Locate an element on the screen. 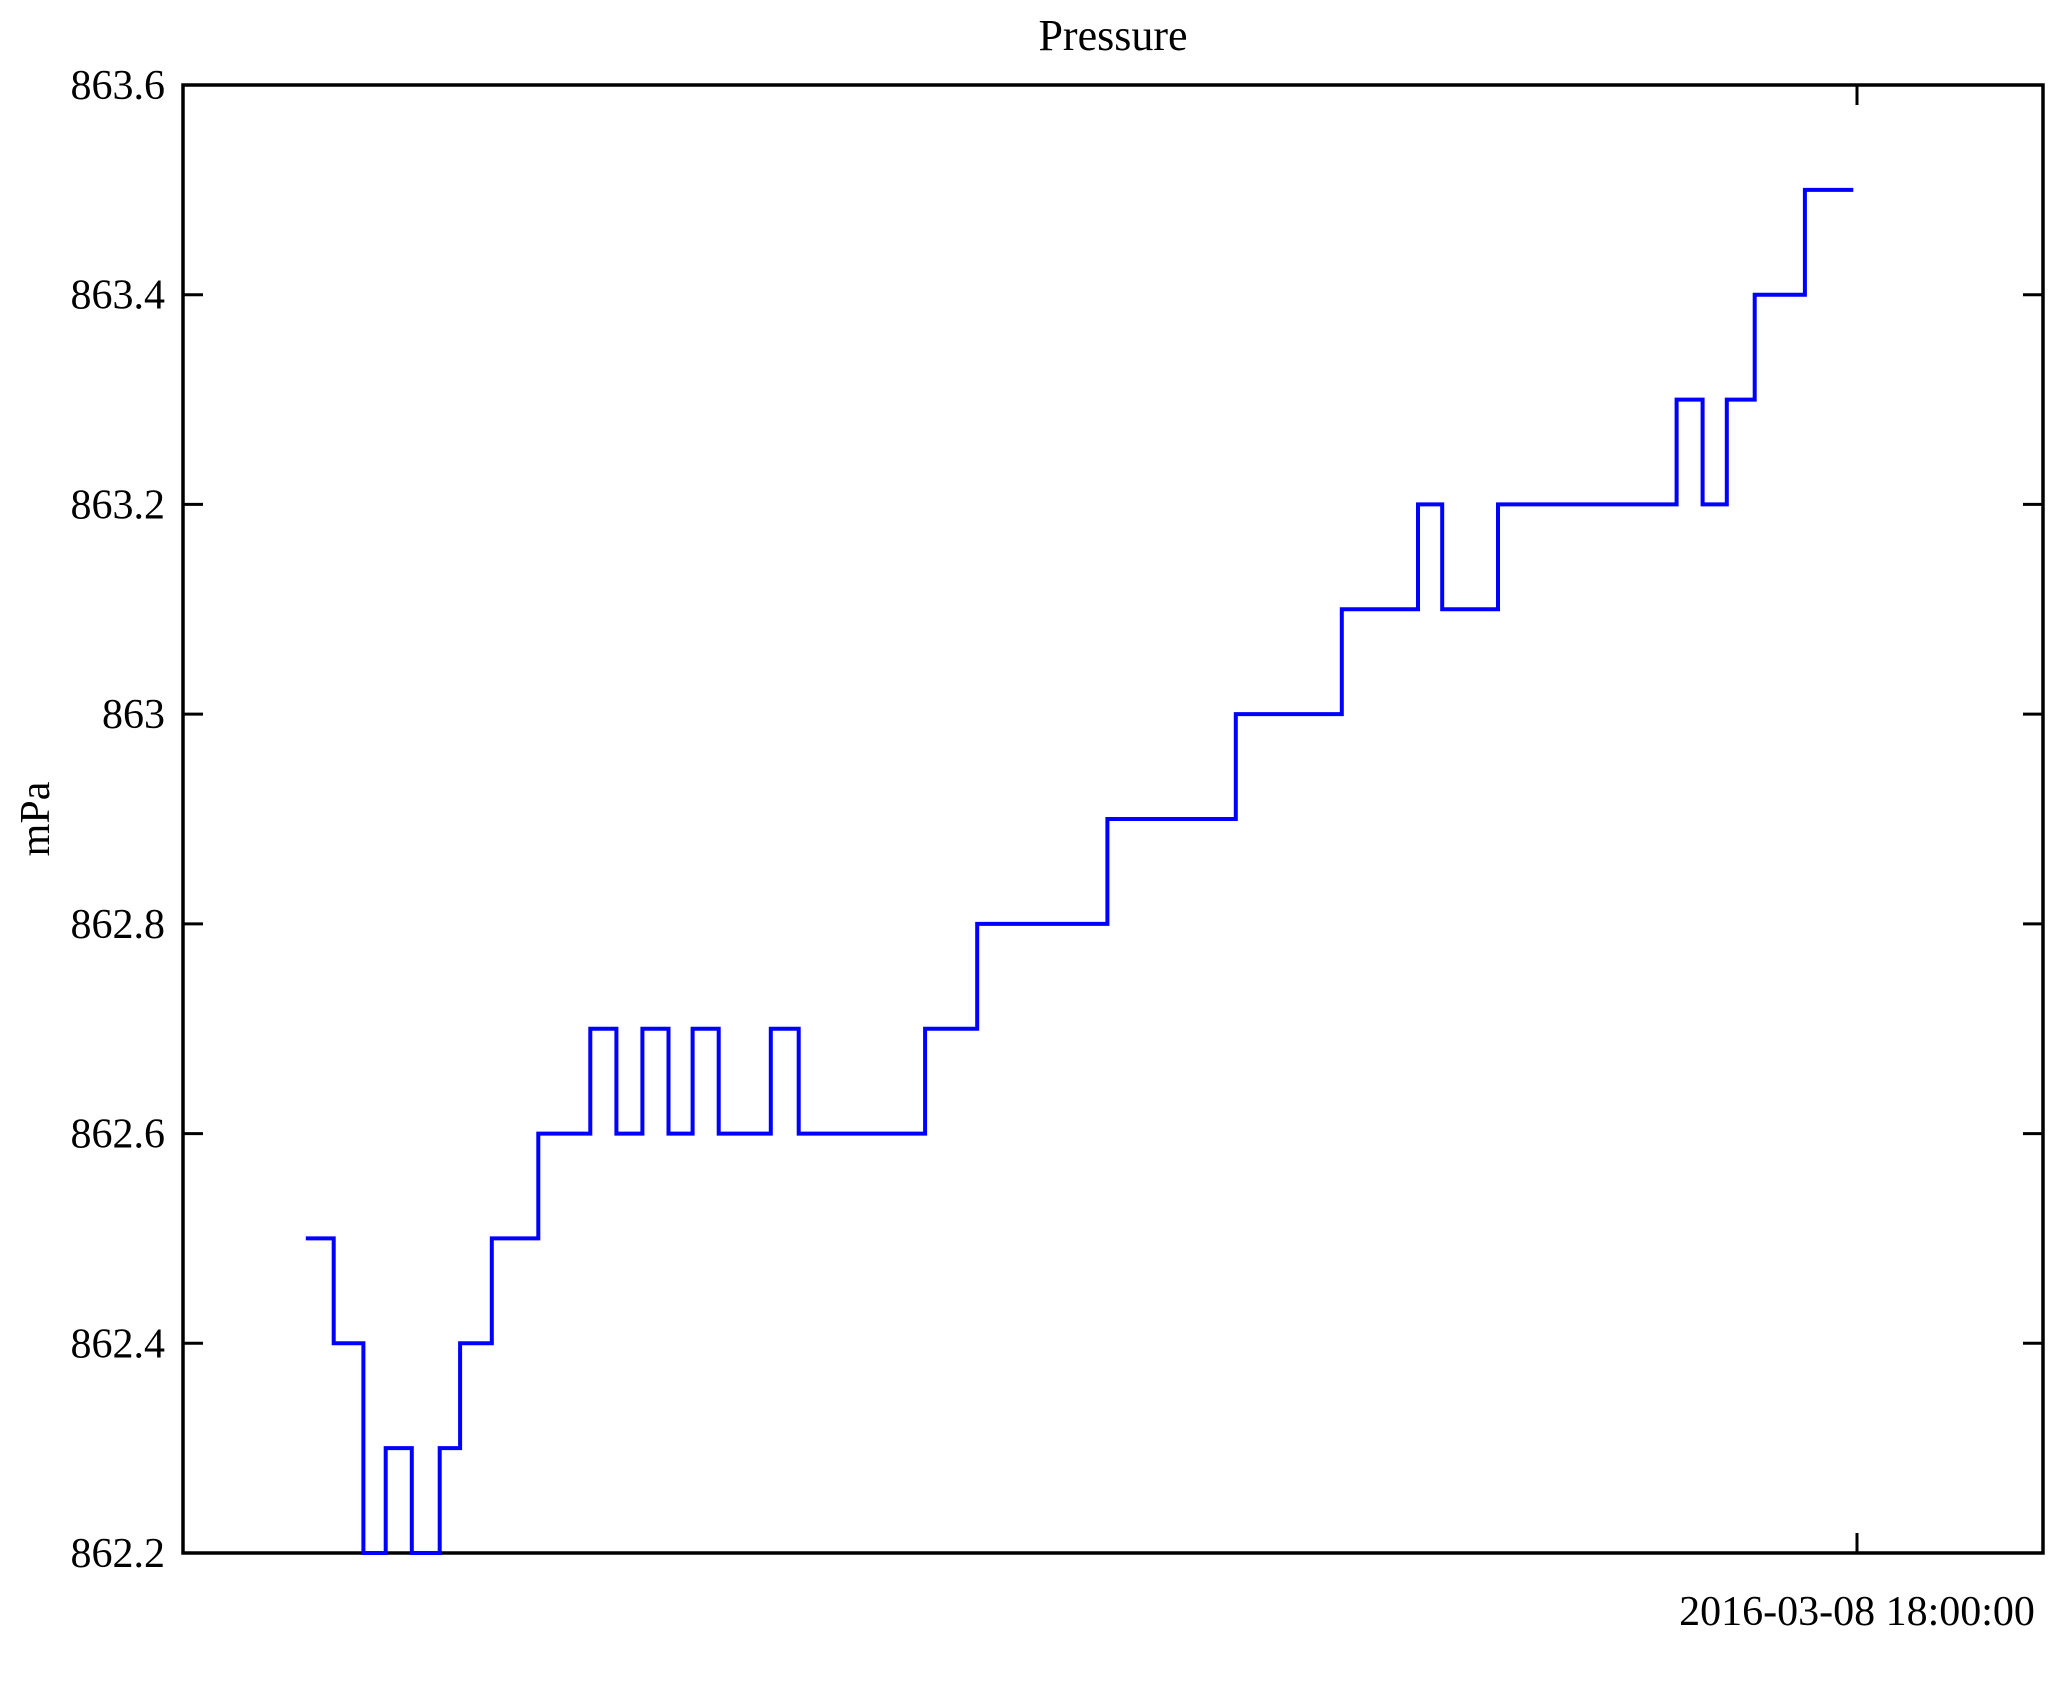  y-tick-label: 862.8 is located at coordinates (118, 925).